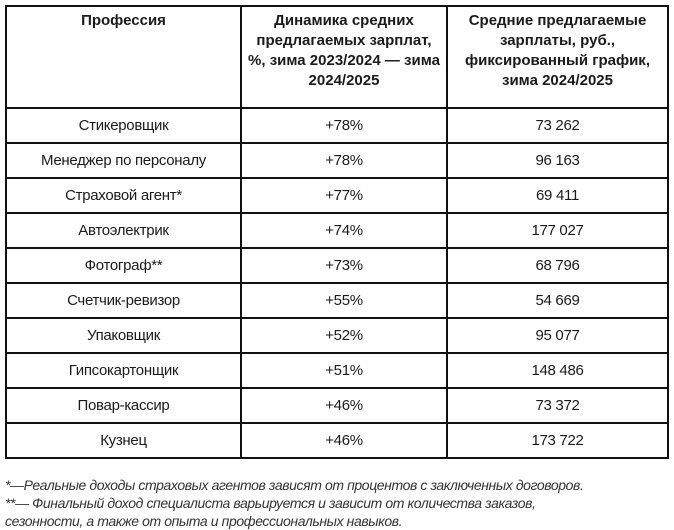 The height and width of the screenshot is (530, 674). What do you see at coordinates (123, 370) in the screenshot?
I see `profession-cell: Гипсокартонщик` at bounding box center [123, 370].